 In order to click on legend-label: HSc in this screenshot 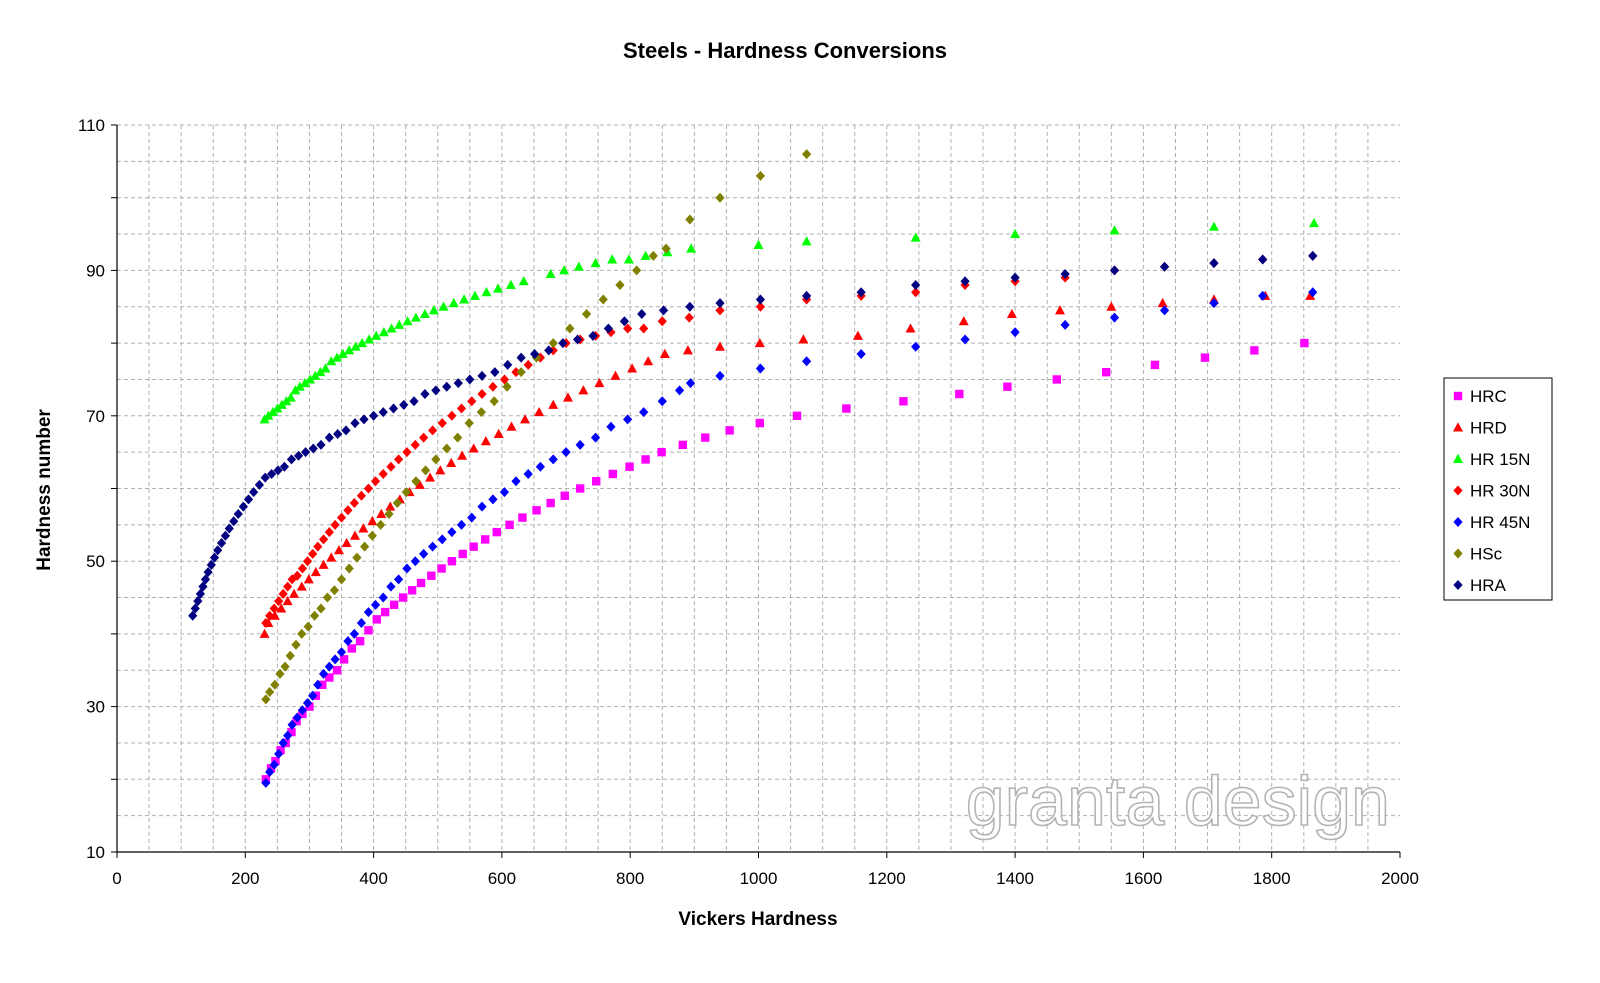, I will do `click(1486, 554)`.